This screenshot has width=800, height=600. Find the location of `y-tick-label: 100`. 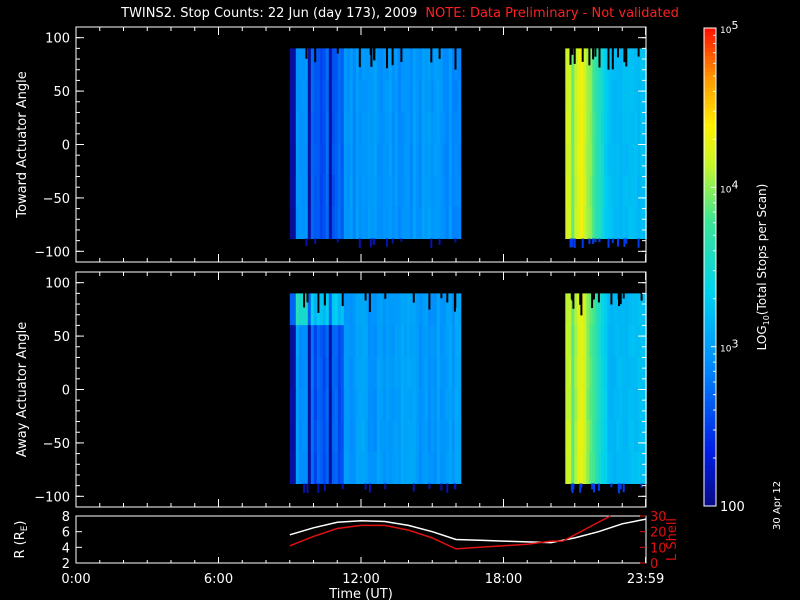

y-tick-label: 100 is located at coordinates (57, 284).